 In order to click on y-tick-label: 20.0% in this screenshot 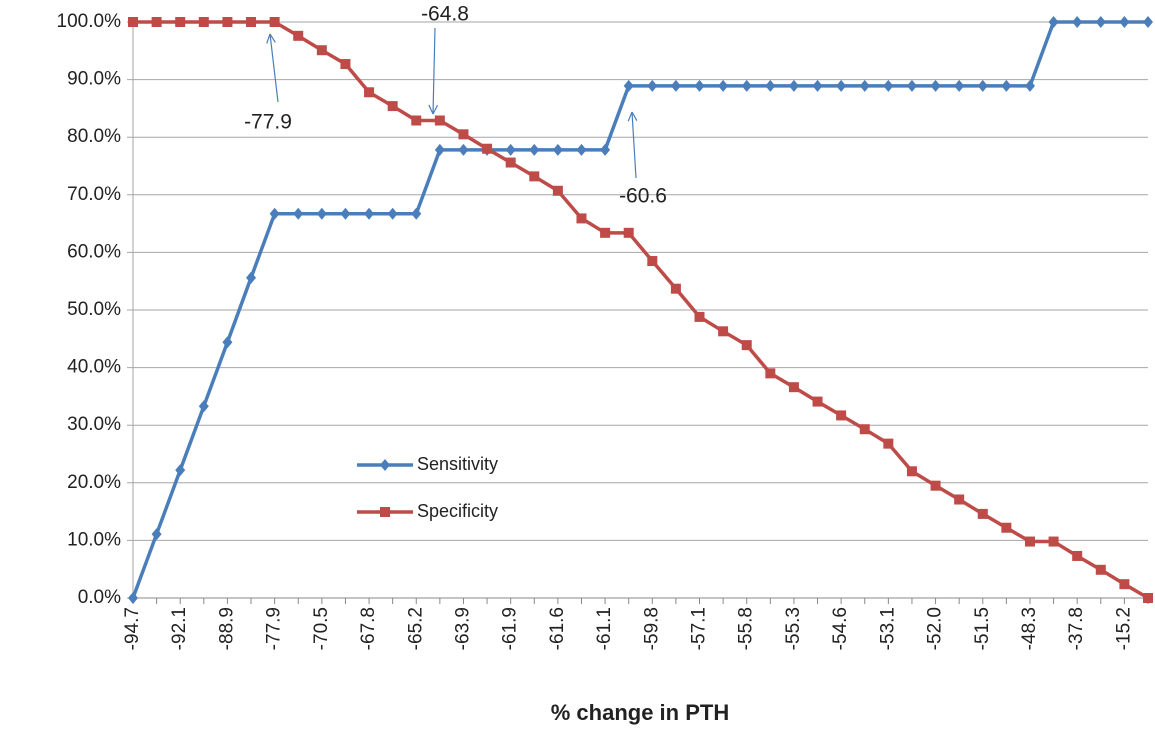, I will do `click(94, 482)`.